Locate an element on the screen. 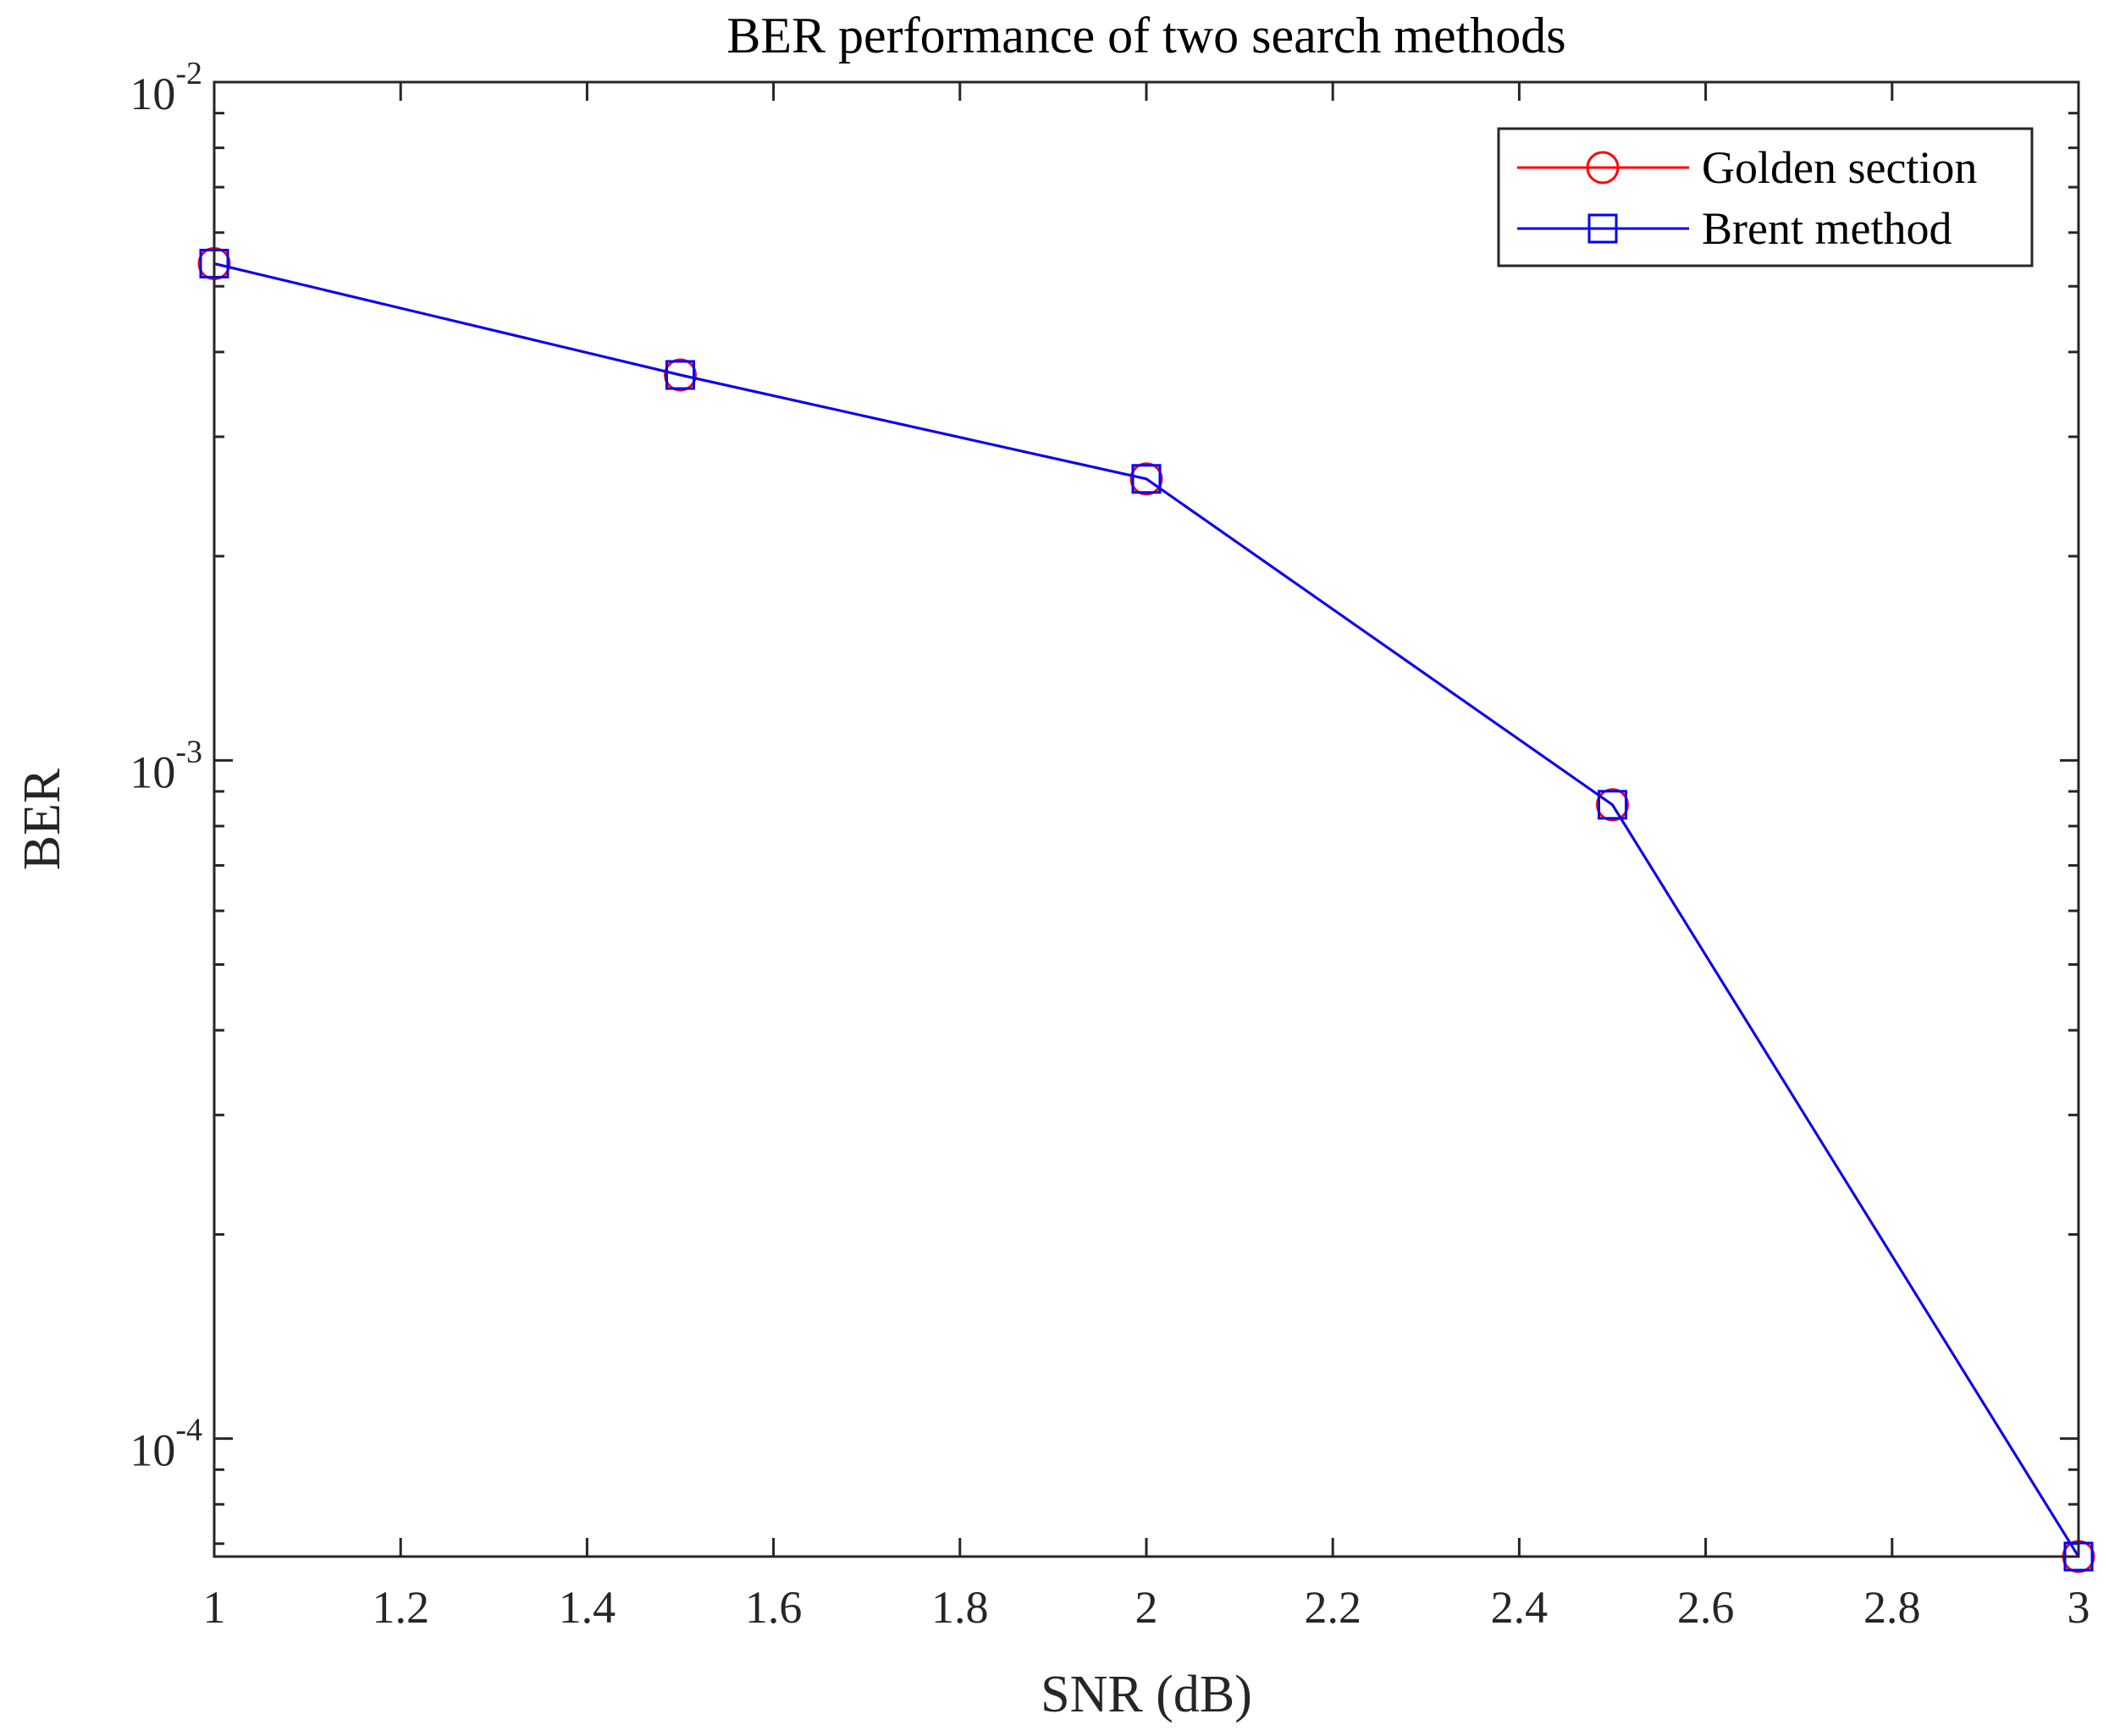 The image size is (2109, 1736). y-tick-label: 10⁻⁴ is located at coordinates (166, 1444).